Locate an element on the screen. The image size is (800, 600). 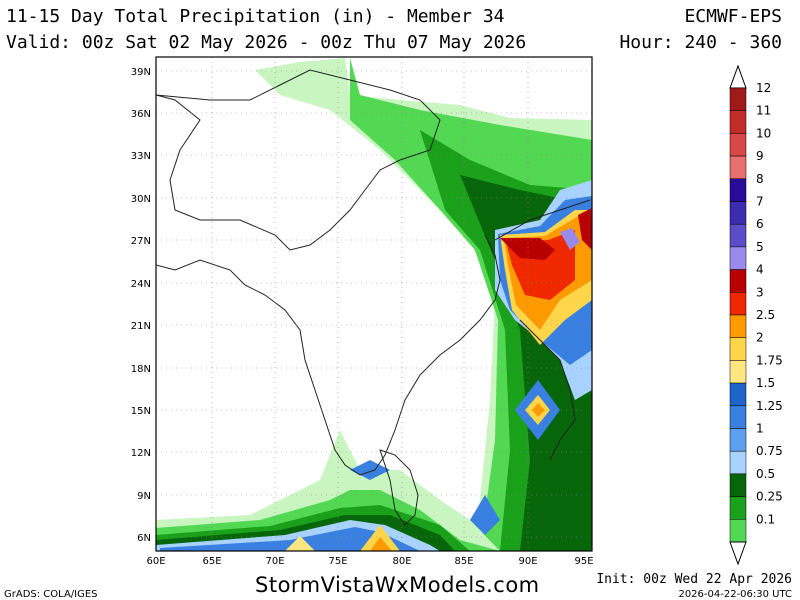
legend-label: 9 is located at coordinates (760, 156).